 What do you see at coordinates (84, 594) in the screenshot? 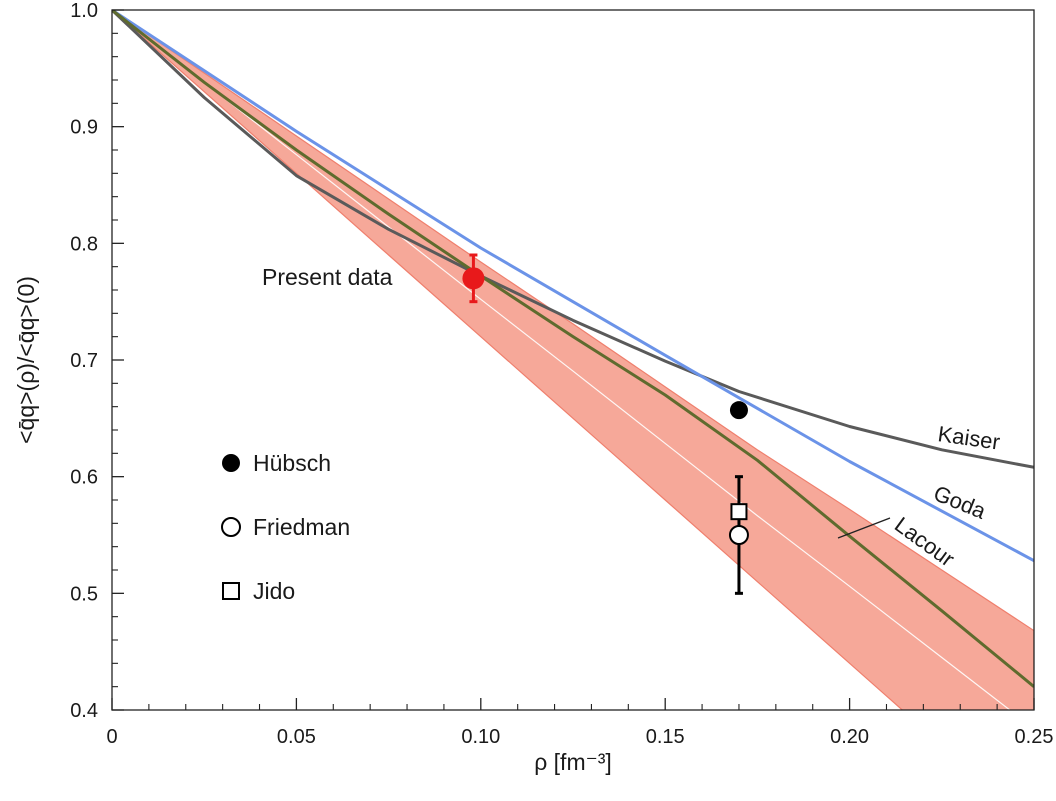
I see `y-tick-label: 0.5` at bounding box center [84, 594].